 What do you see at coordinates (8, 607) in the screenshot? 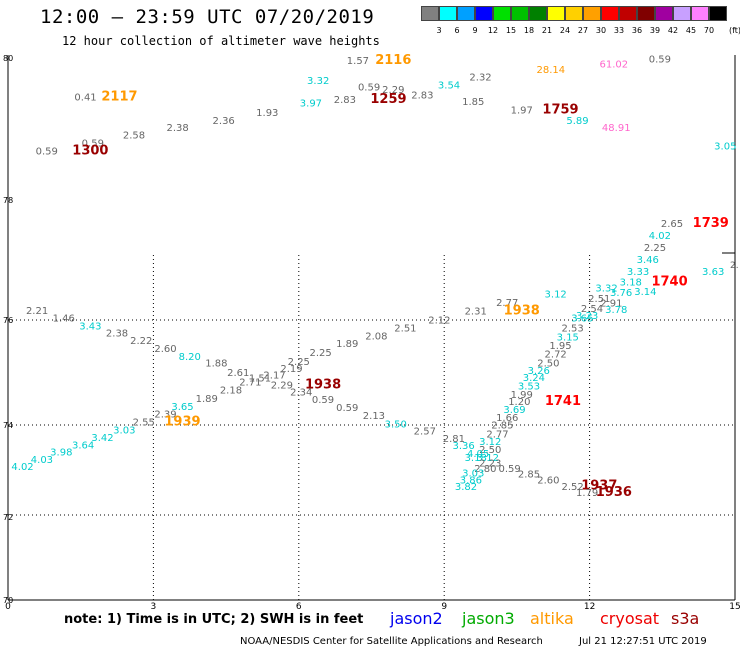
I see `x-tick-label: 0` at bounding box center [8, 607].